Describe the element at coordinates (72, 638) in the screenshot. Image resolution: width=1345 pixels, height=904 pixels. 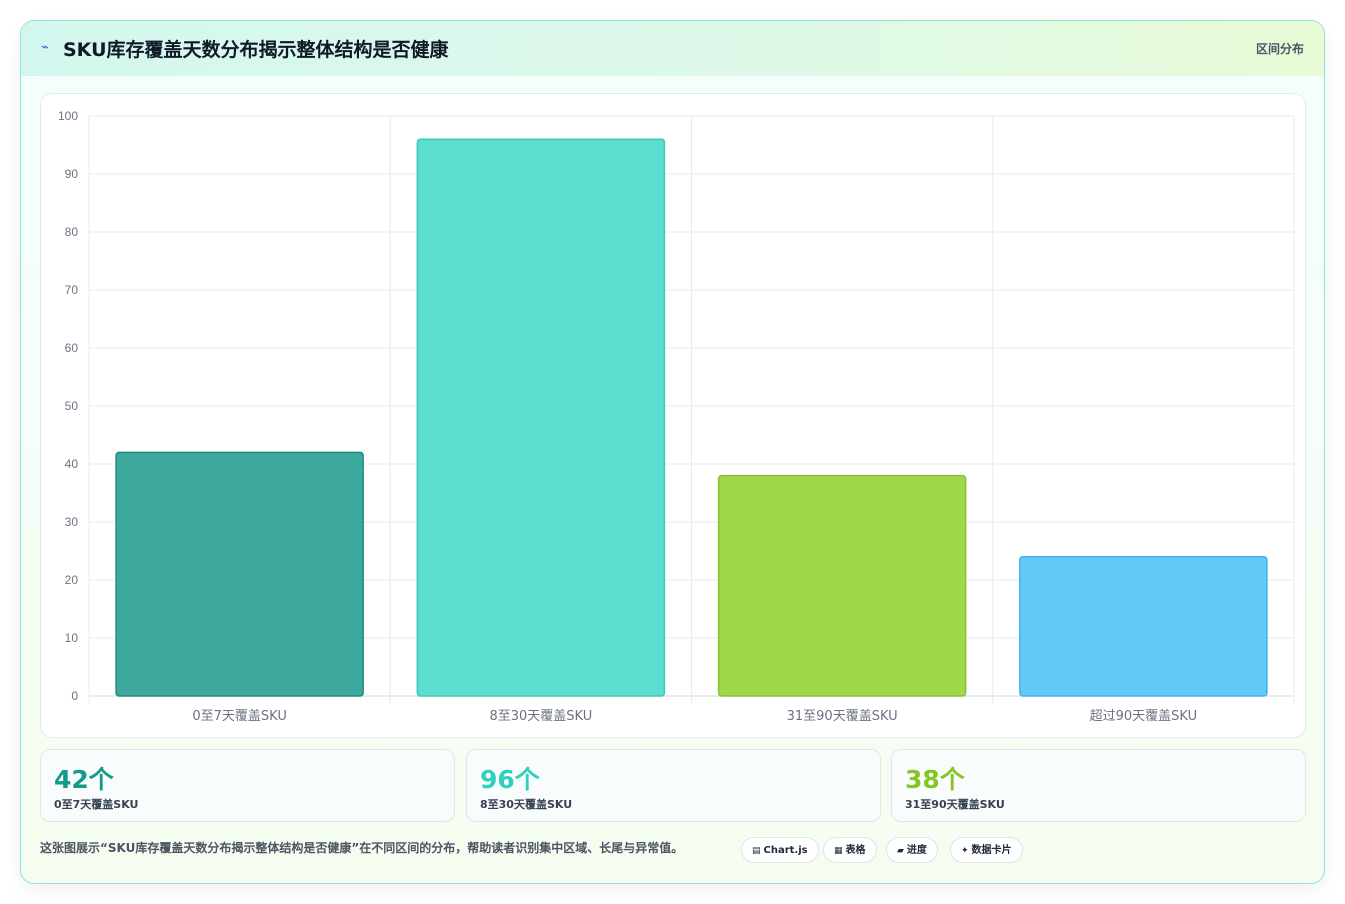
I see `y-tick-label: 10` at that location.